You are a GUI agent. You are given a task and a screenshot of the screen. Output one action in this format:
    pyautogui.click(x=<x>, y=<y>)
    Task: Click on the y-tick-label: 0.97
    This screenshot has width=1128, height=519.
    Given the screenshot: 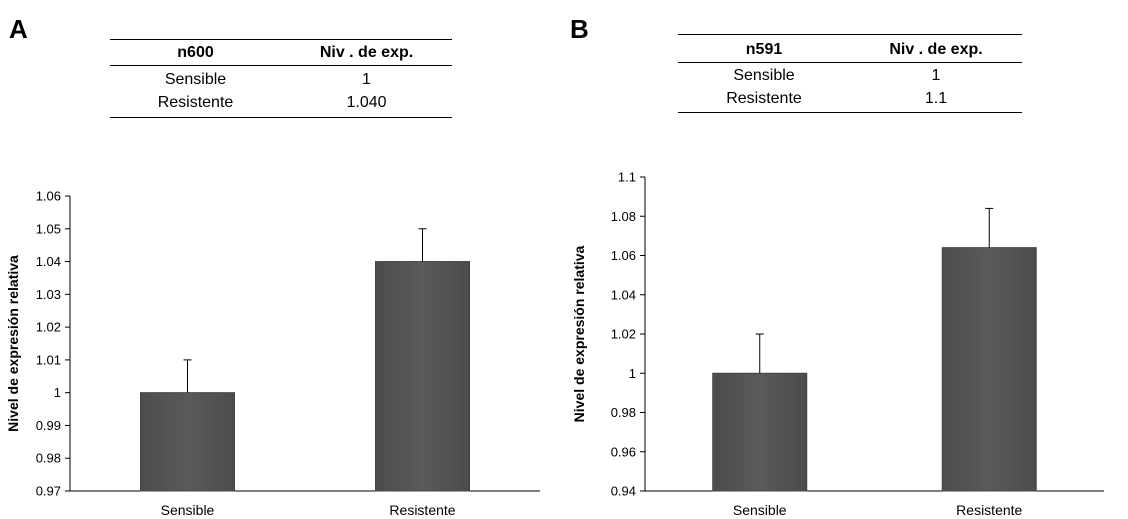 What is the action you would take?
    pyautogui.click(x=48, y=491)
    